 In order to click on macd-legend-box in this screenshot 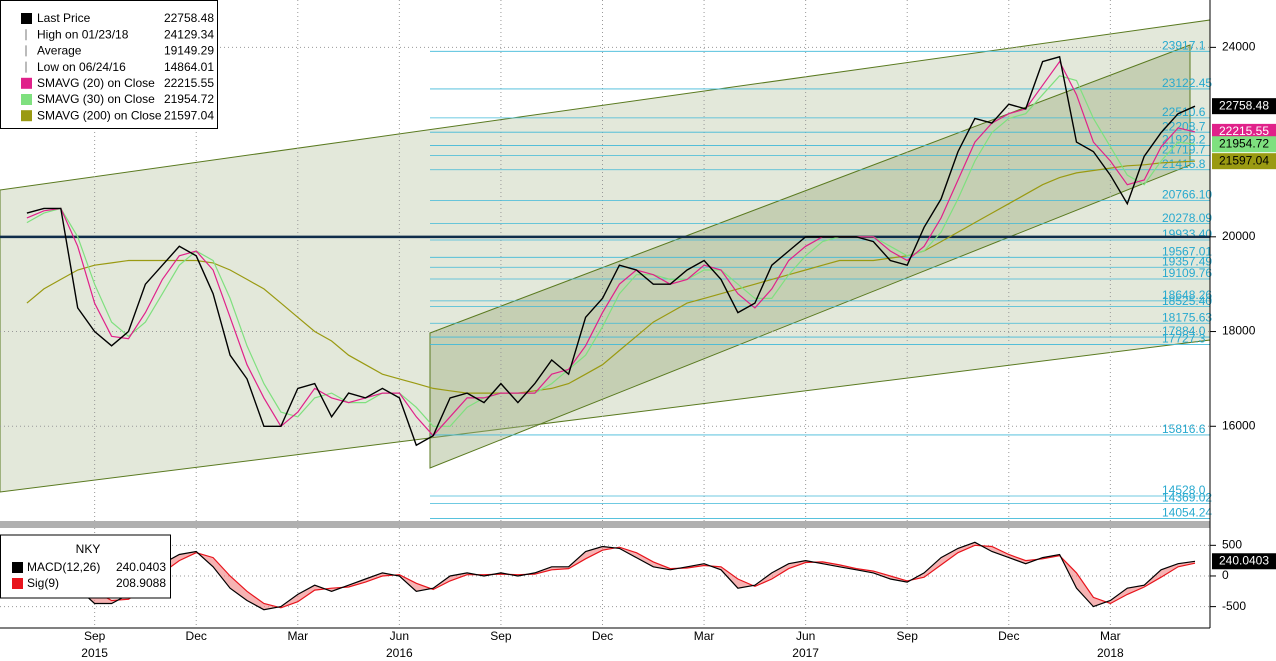, I will do `click(85, 566)`.